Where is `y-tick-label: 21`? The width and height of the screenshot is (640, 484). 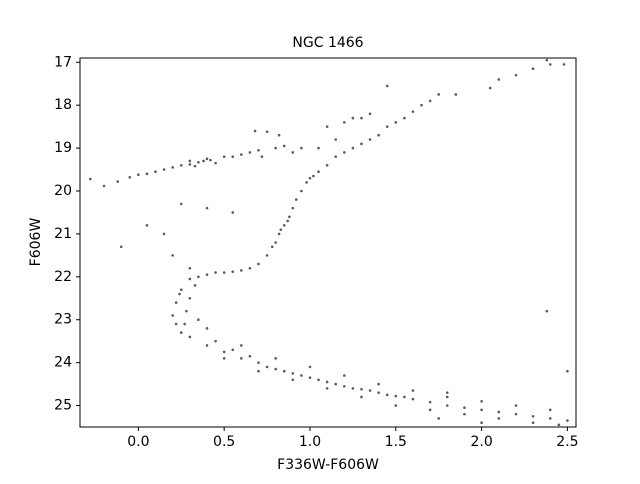
y-tick-label: 21 is located at coordinates (63, 234).